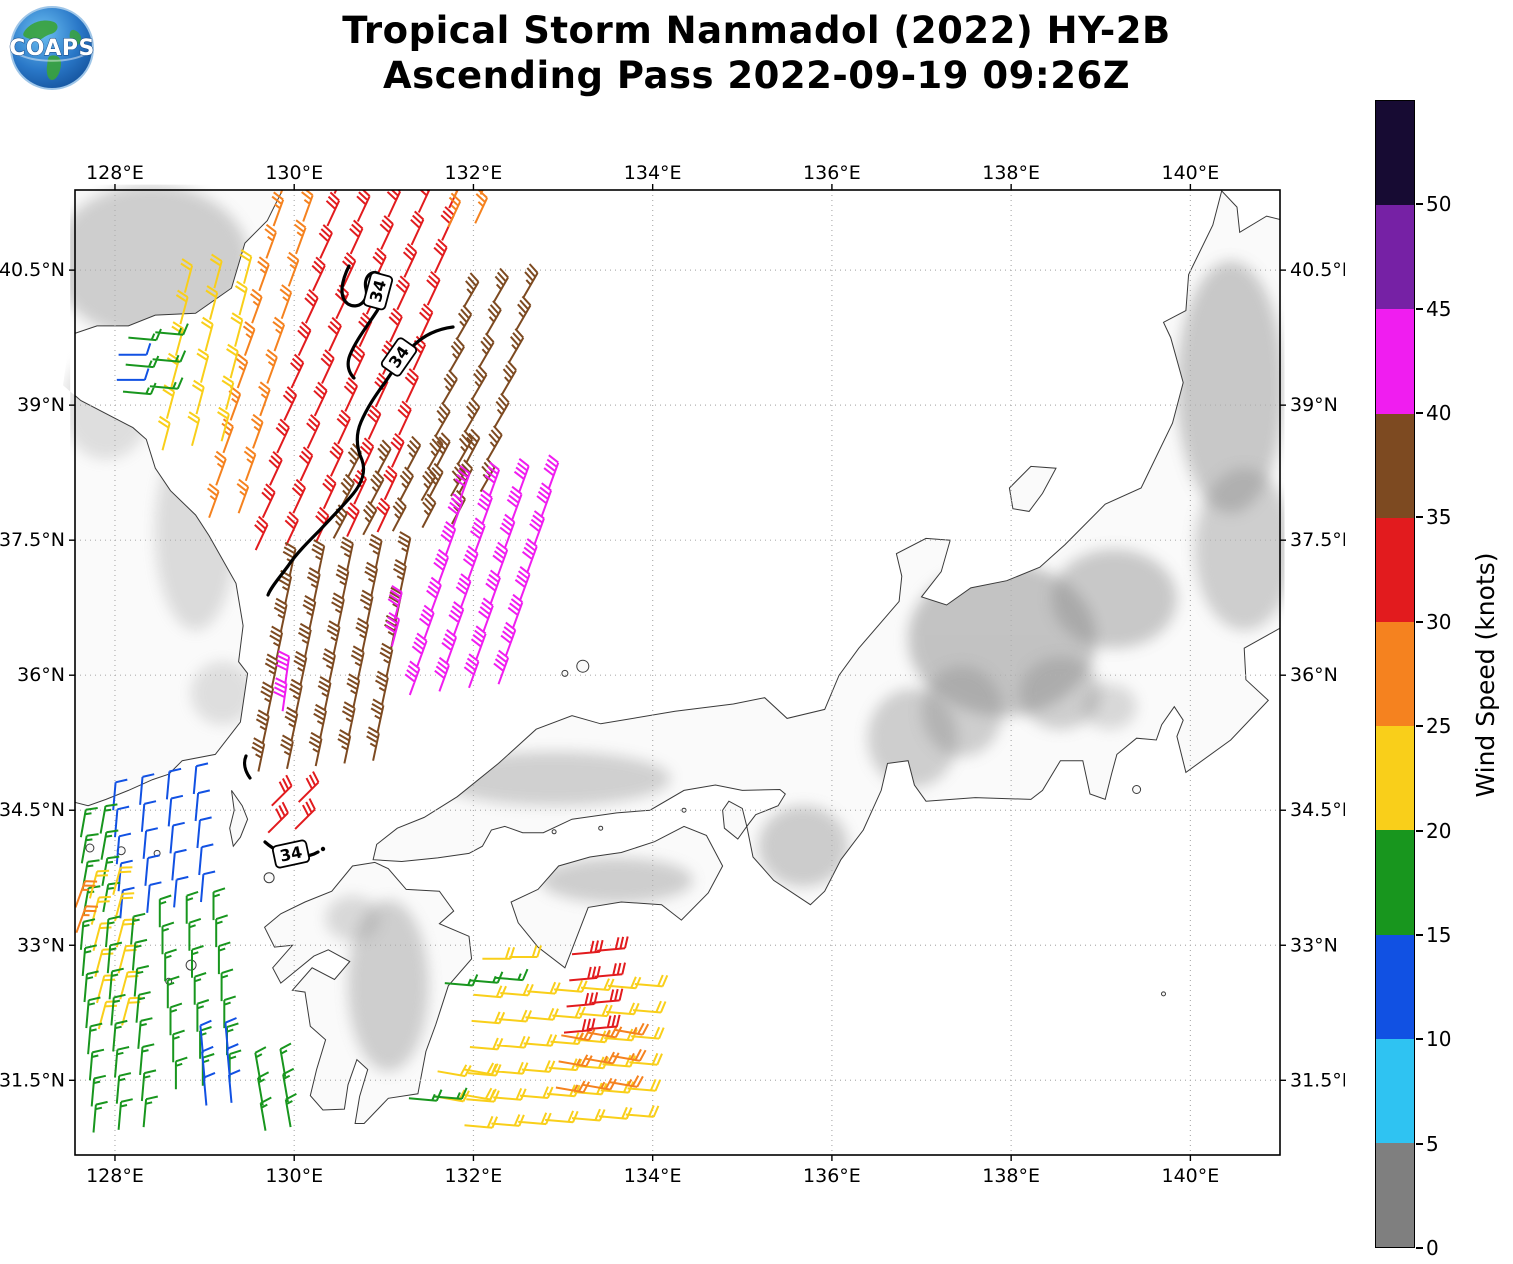 This screenshot has width=1513, height=1264. Describe the element at coordinates (40, 30) in the screenshot. I see `globe-land-north` at that location.